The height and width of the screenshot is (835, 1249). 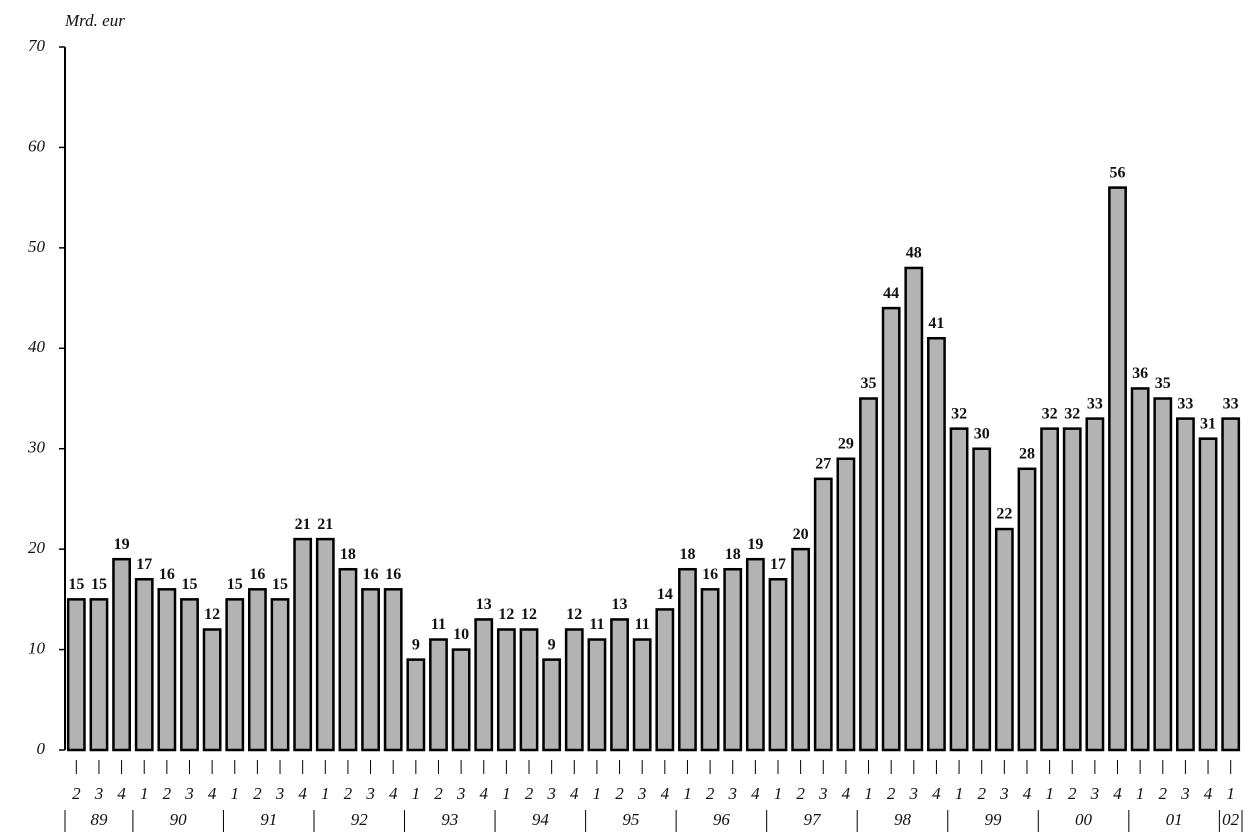 What do you see at coordinates (722, 819) in the screenshot?
I see `year-label: 96` at bounding box center [722, 819].